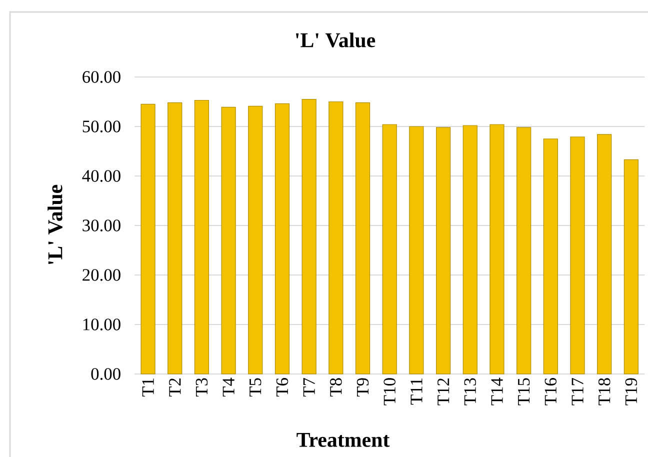  What do you see at coordinates (444, 392) in the screenshot?
I see `x-tick-label: T12` at bounding box center [444, 392].